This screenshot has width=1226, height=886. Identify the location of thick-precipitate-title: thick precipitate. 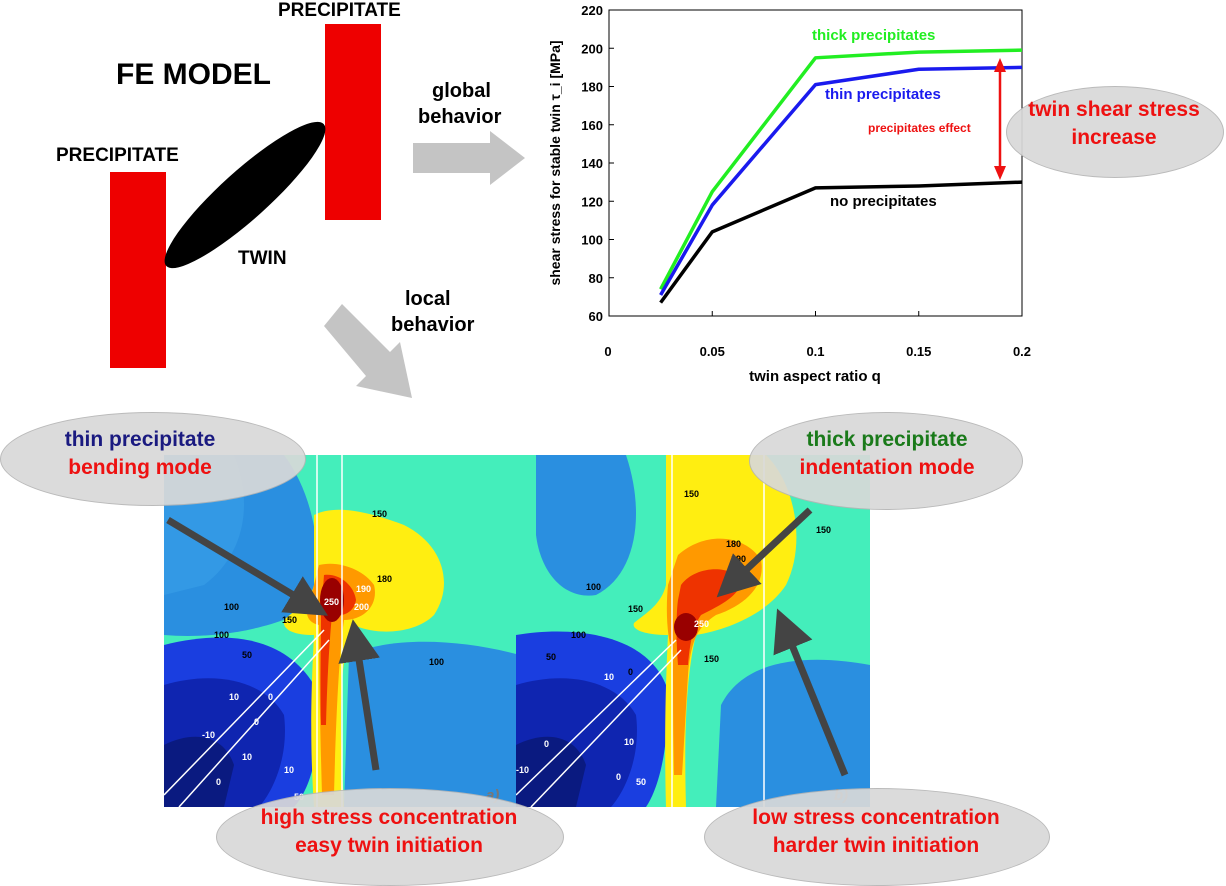
(887, 439).